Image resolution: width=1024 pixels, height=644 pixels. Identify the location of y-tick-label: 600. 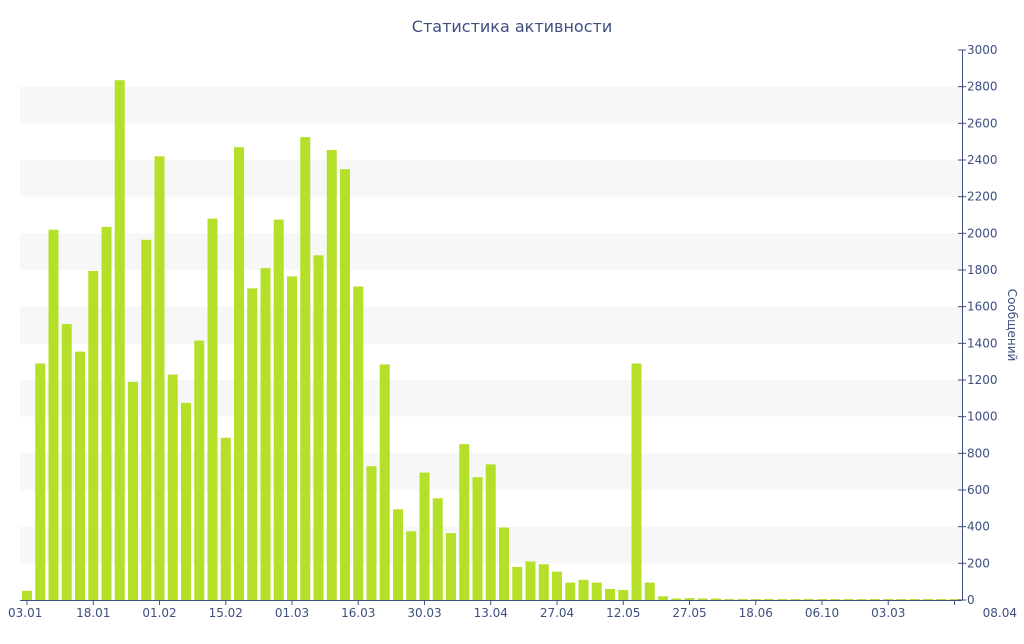
(978, 490).